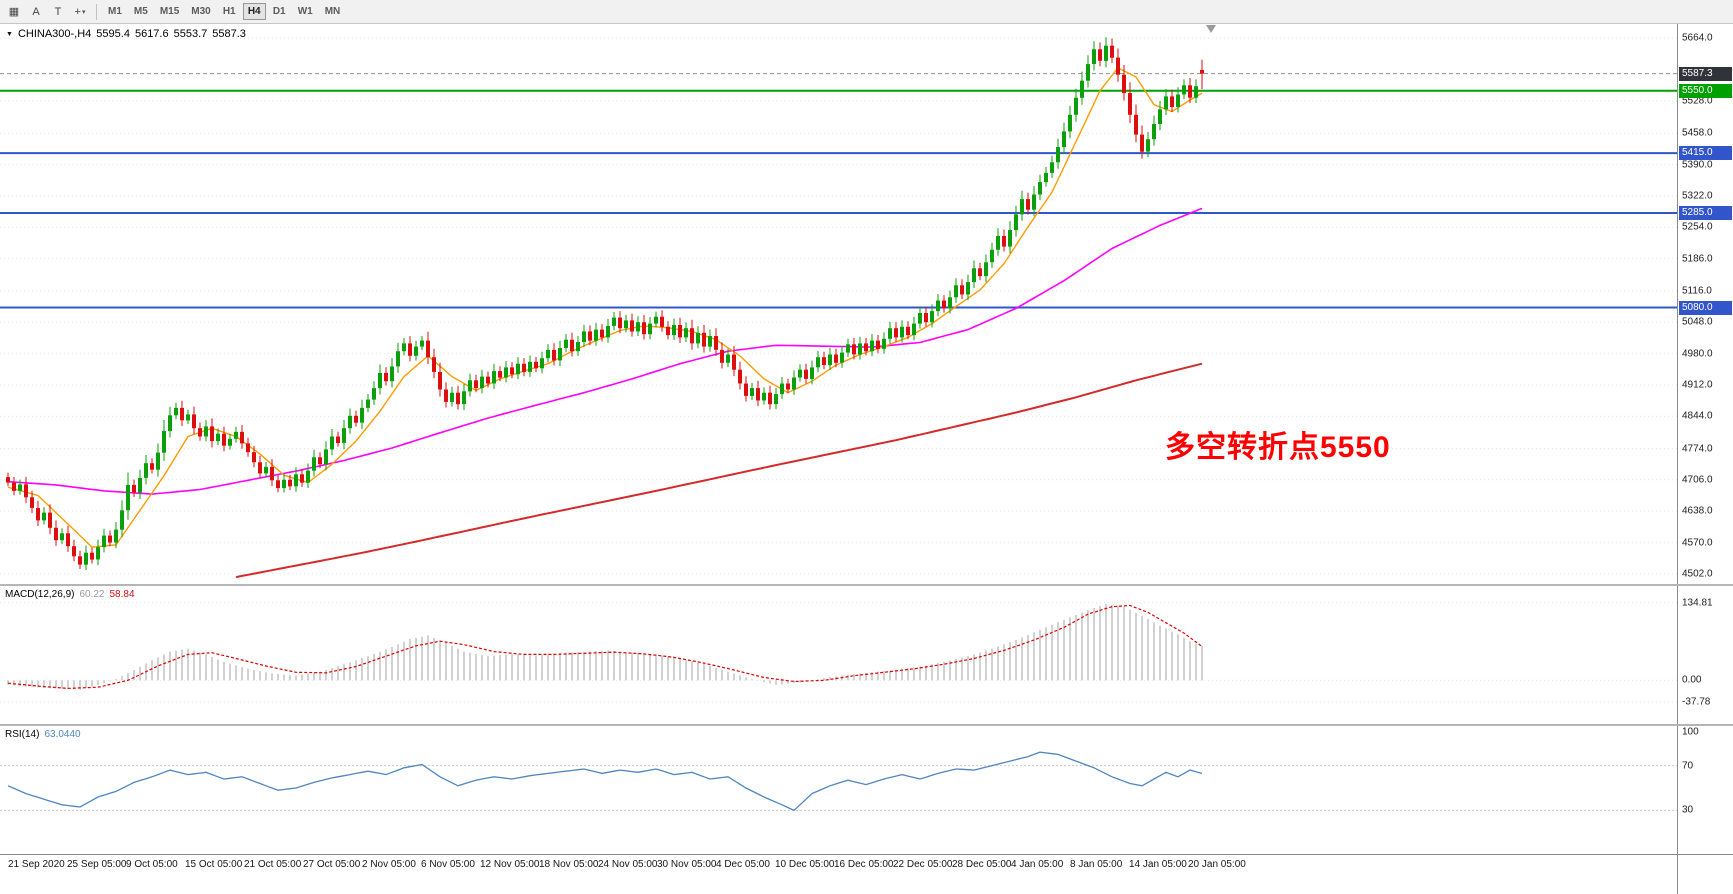  Describe the element at coordinates (305, 11) in the screenshot. I see `timeframe-button-w1: W1` at that location.